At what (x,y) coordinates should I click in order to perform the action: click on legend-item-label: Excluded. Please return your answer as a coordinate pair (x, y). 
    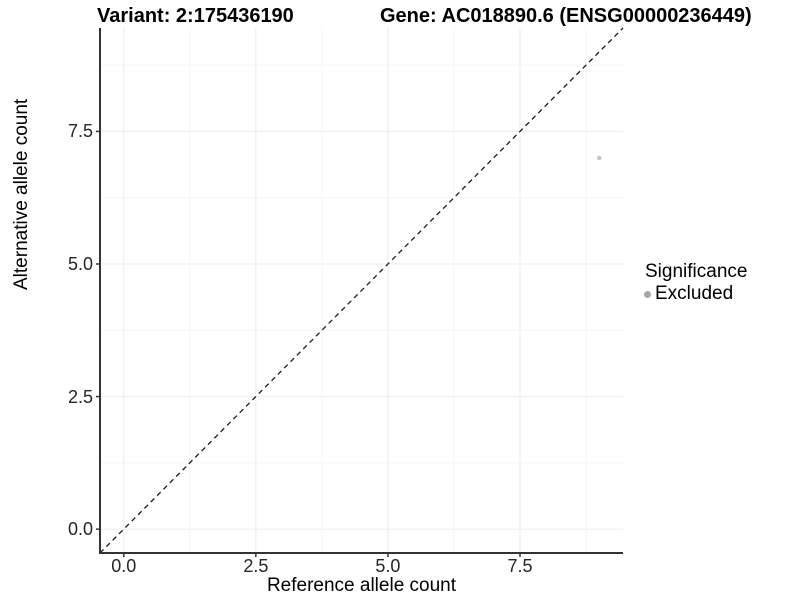
    Looking at the image, I should click on (694, 293).